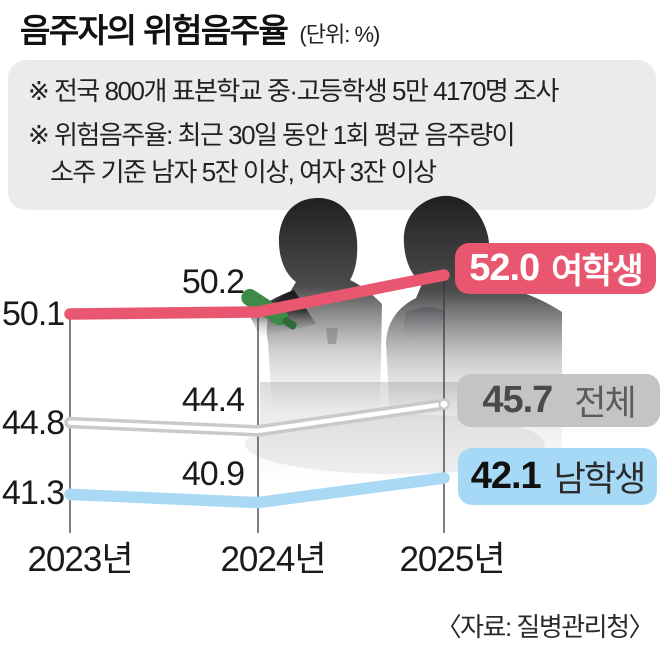  Describe the element at coordinates (243, 172) in the screenshot. I see `note-definition-2: 소주 기준 남자 5잔 이상, 여자 3잔 이상` at that location.